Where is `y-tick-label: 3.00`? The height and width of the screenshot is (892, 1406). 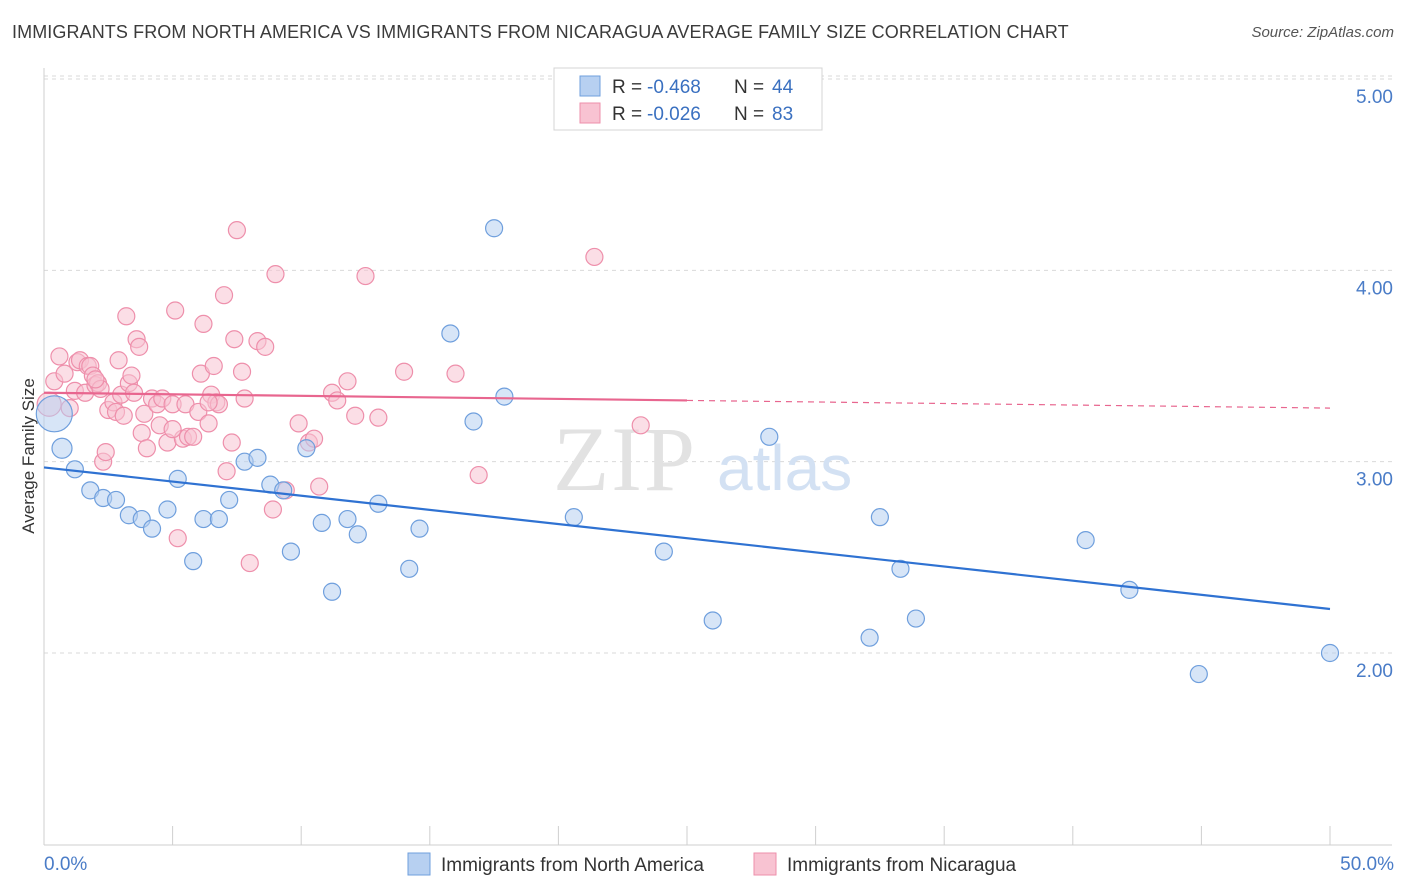 y-tick-label: 3.00 is located at coordinates (1374, 480).